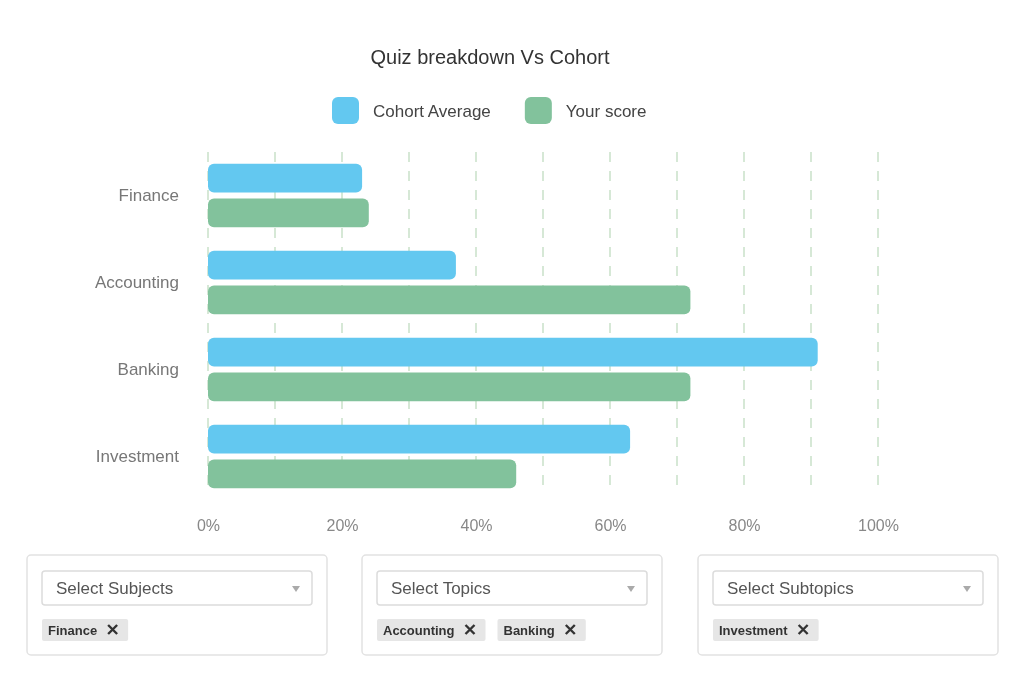  I want to click on y-tick-label: Investment, so click(137, 456).